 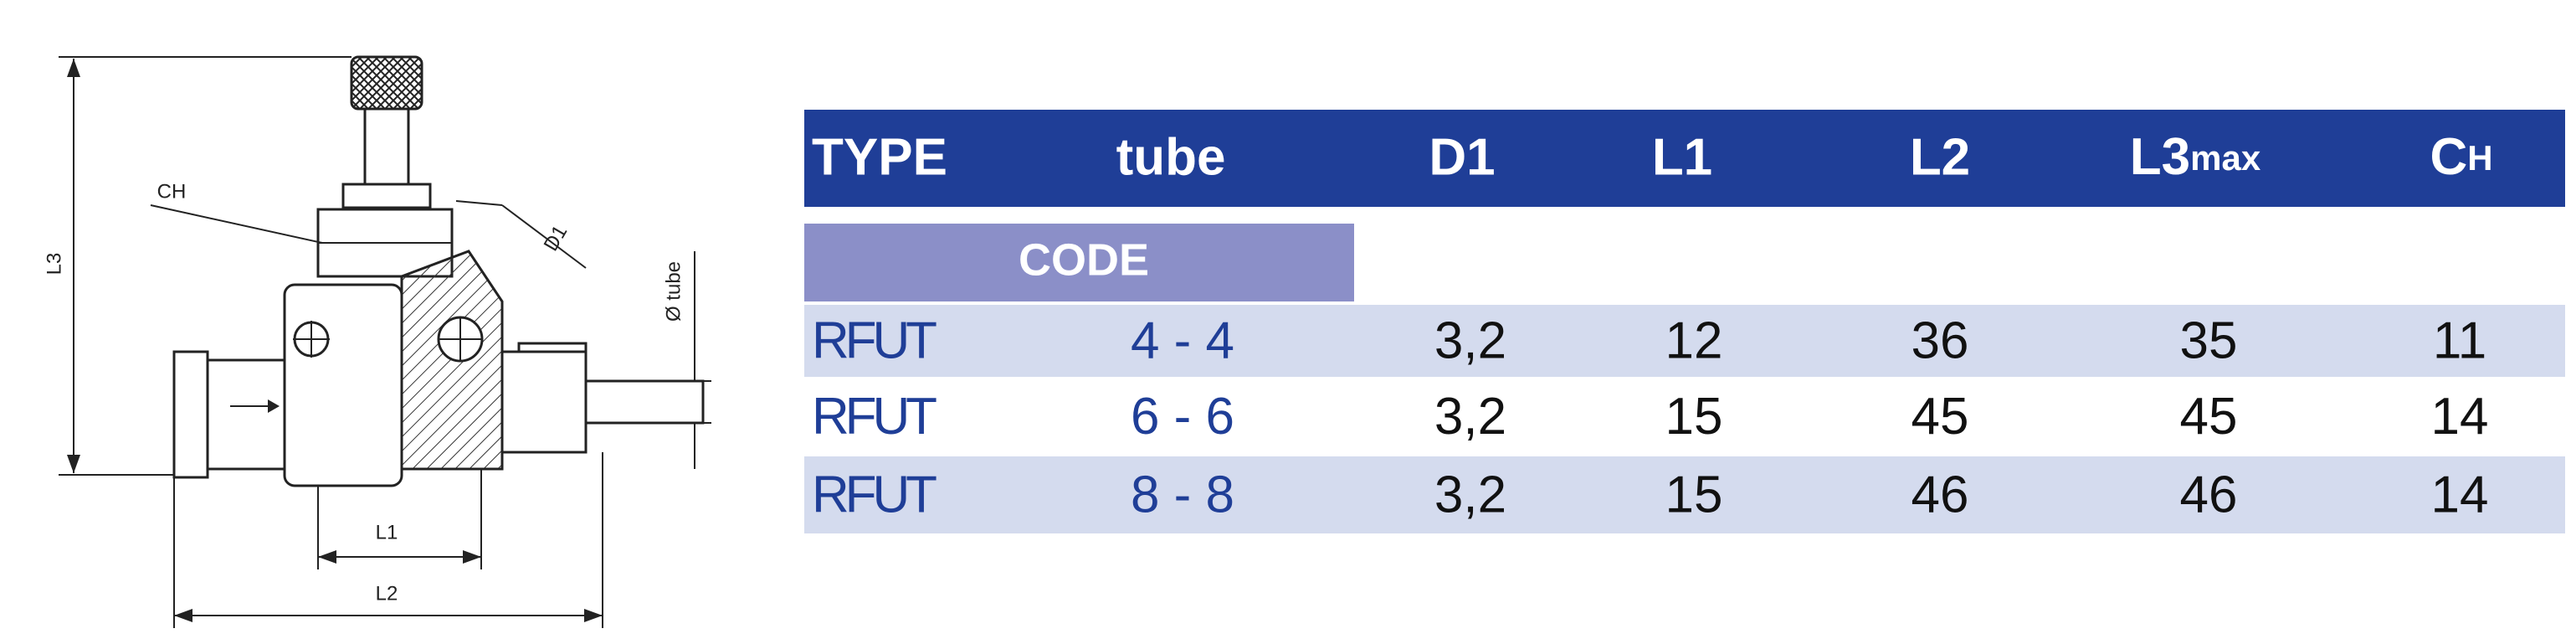 What do you see at coordinates (556, 238) in the screenshot?
I see `label-d1: D1` at bounding box center [556, 238].